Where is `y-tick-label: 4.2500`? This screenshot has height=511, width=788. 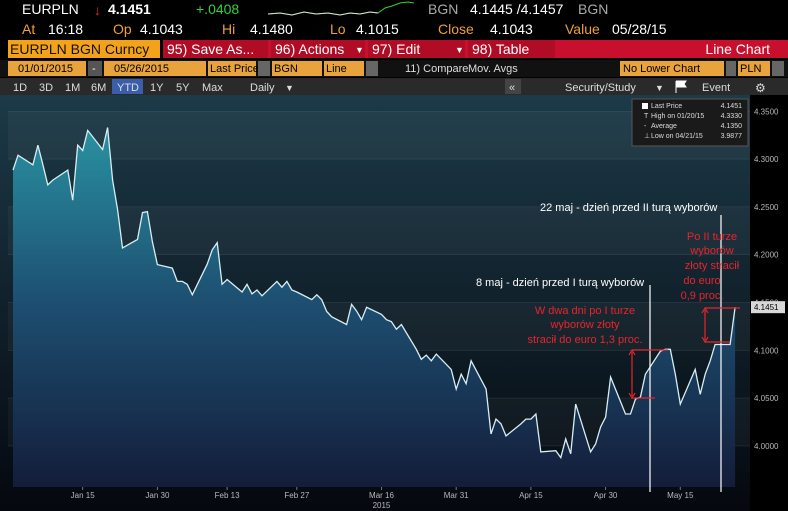
y-tick-label: 4.2500 is located at coordinates (766, 207).